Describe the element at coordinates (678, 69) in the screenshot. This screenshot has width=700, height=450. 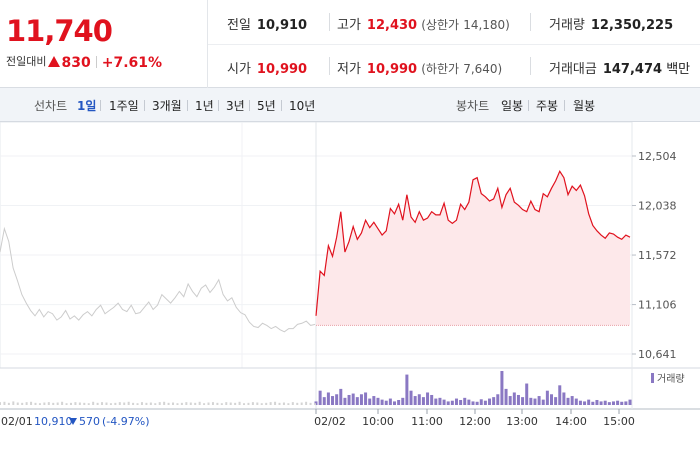
I see `trade-value-unit: 백만` at that location.